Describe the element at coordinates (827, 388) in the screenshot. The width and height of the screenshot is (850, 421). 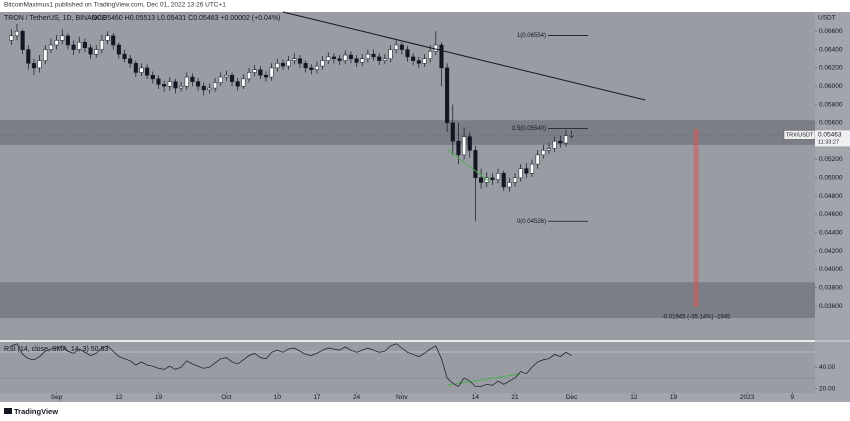
I see `rsi-y-tick-label: 20.00` at that location.